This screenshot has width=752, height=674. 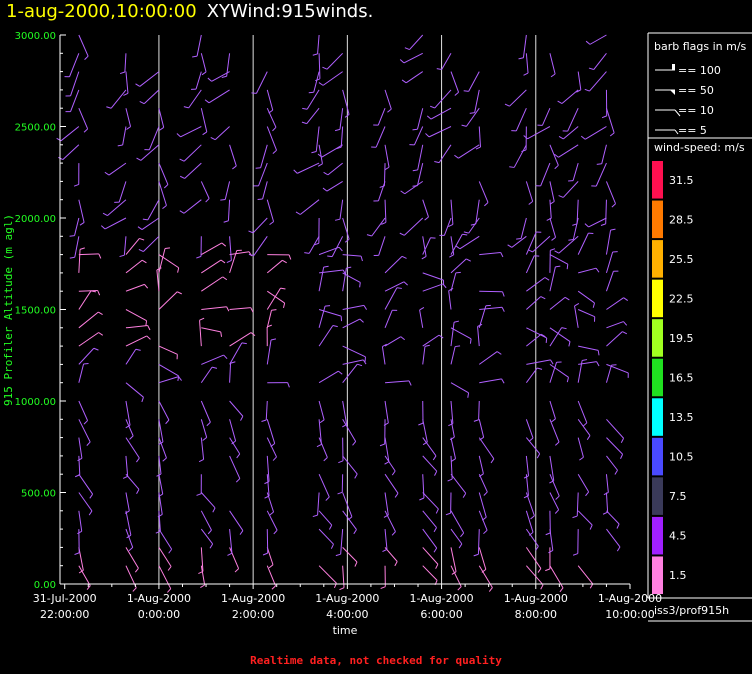 I want to click on x-tick-date: 1-Aug-2000, so click(x=536, y=598).